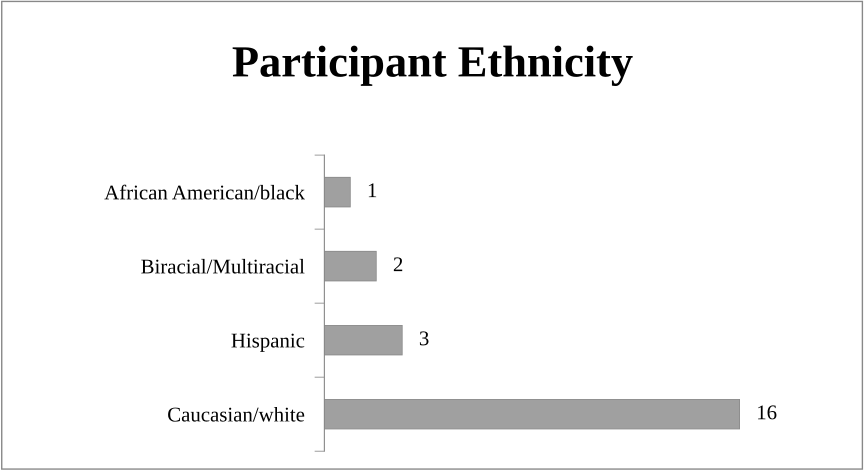 This screenshot has height=470, width=865. I want to click on data-label: 1, so click(372, 190).